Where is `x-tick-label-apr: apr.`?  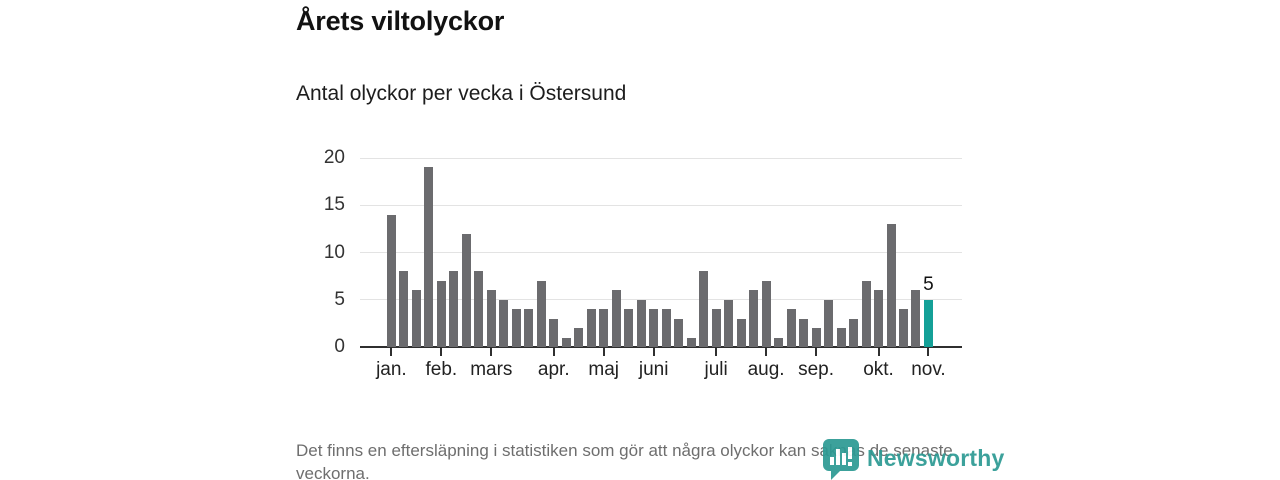 x-tick-label-apr: apr. is located at coordinates (553, 369).